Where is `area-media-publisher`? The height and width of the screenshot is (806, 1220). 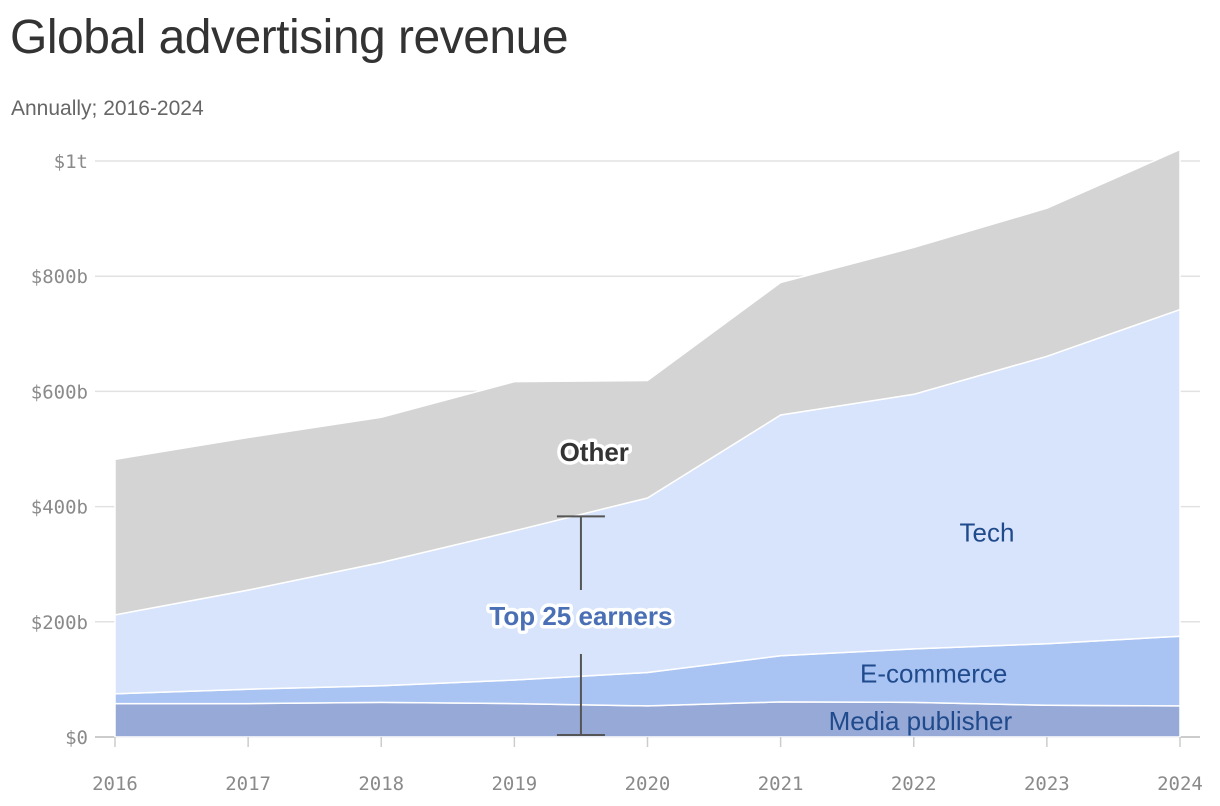 area-media-publisher is located at coordinates (647, 719).